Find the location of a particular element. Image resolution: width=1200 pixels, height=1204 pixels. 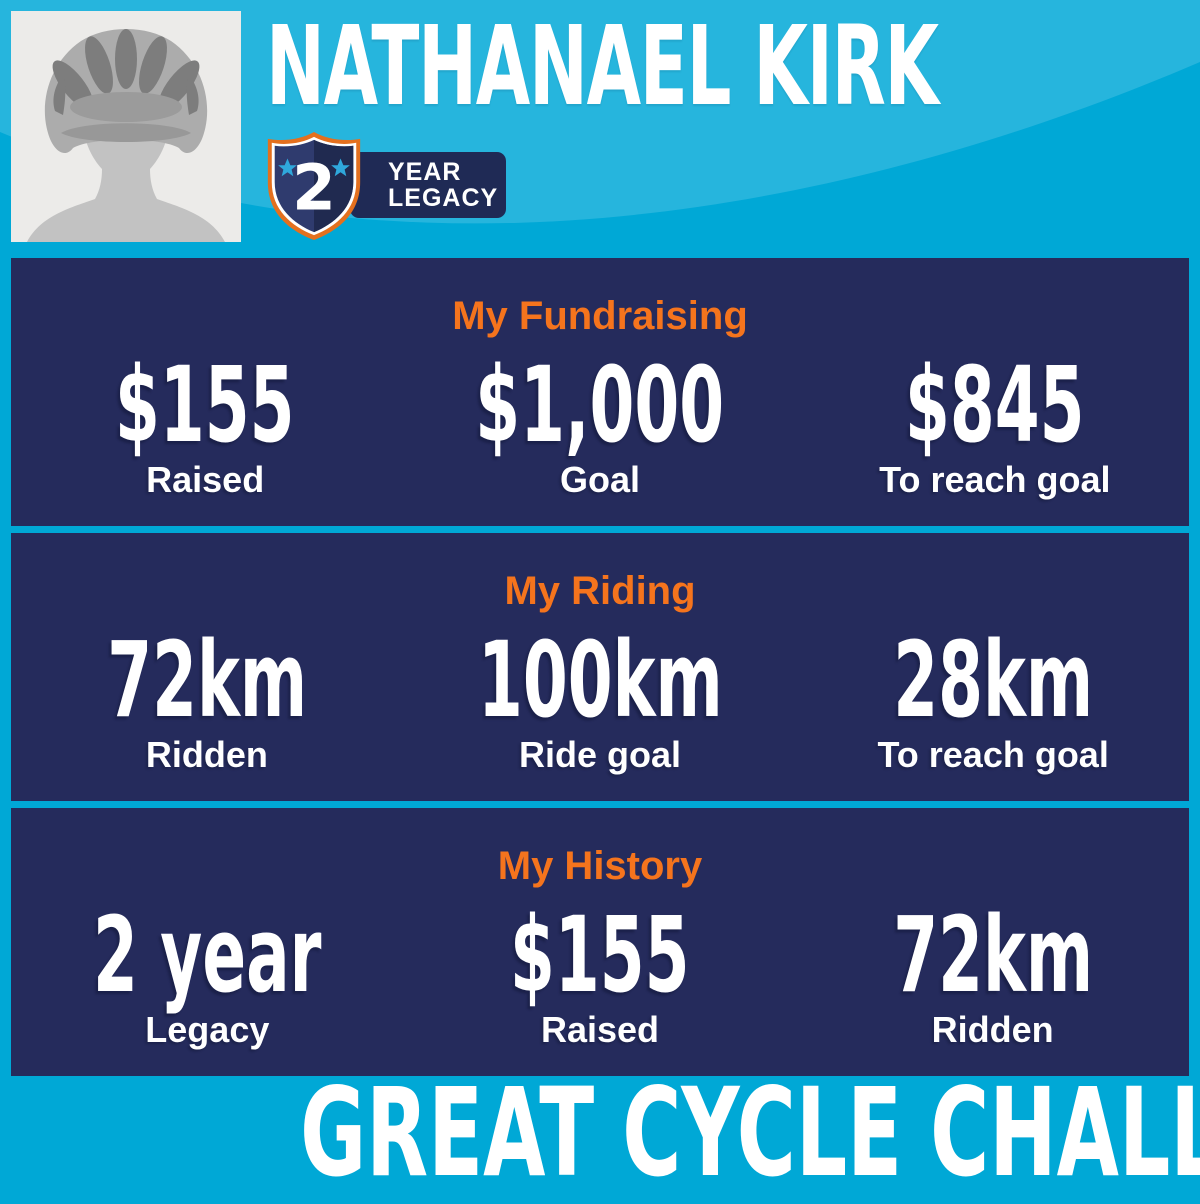

stat-value: 28km is located at coordinates (993, 680).